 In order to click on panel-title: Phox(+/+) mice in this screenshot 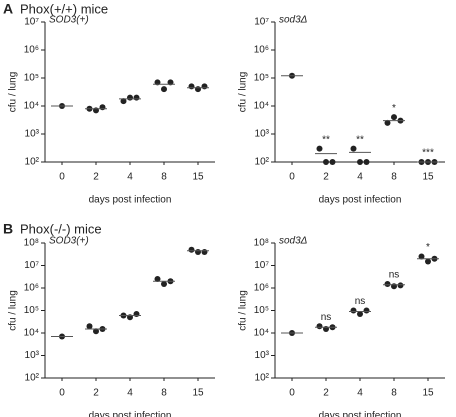, I will do `click(64, 8)`.